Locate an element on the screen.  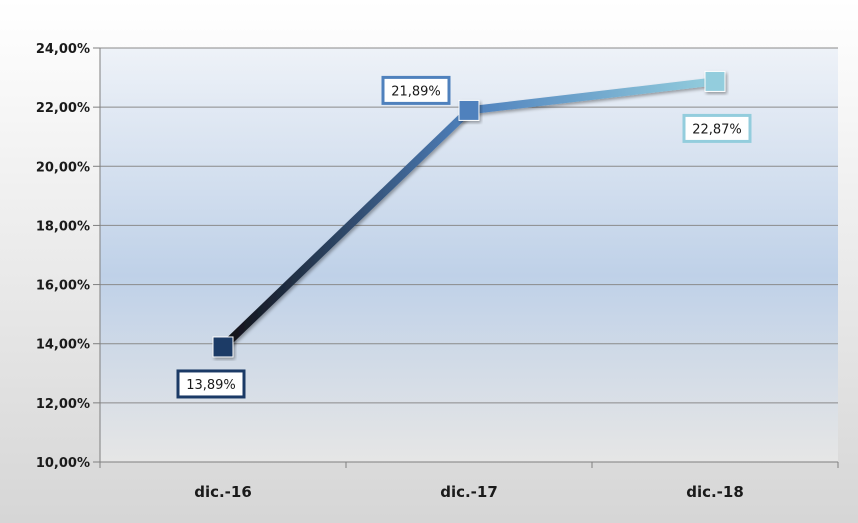
y-tick-label: 12,00% is located at coordinates (63, 404).